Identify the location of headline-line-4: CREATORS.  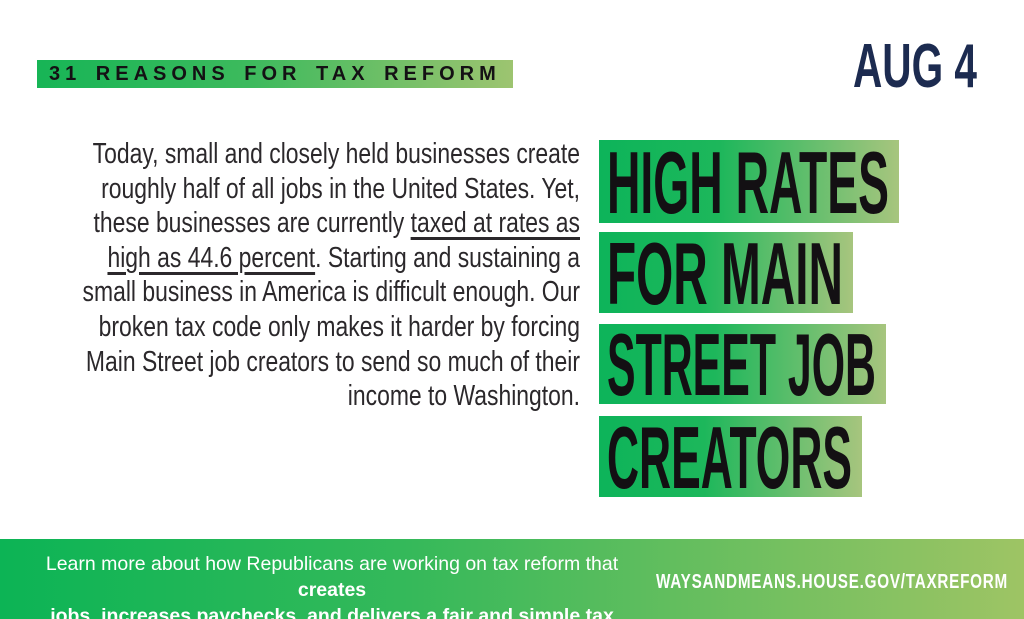
(730, 457).